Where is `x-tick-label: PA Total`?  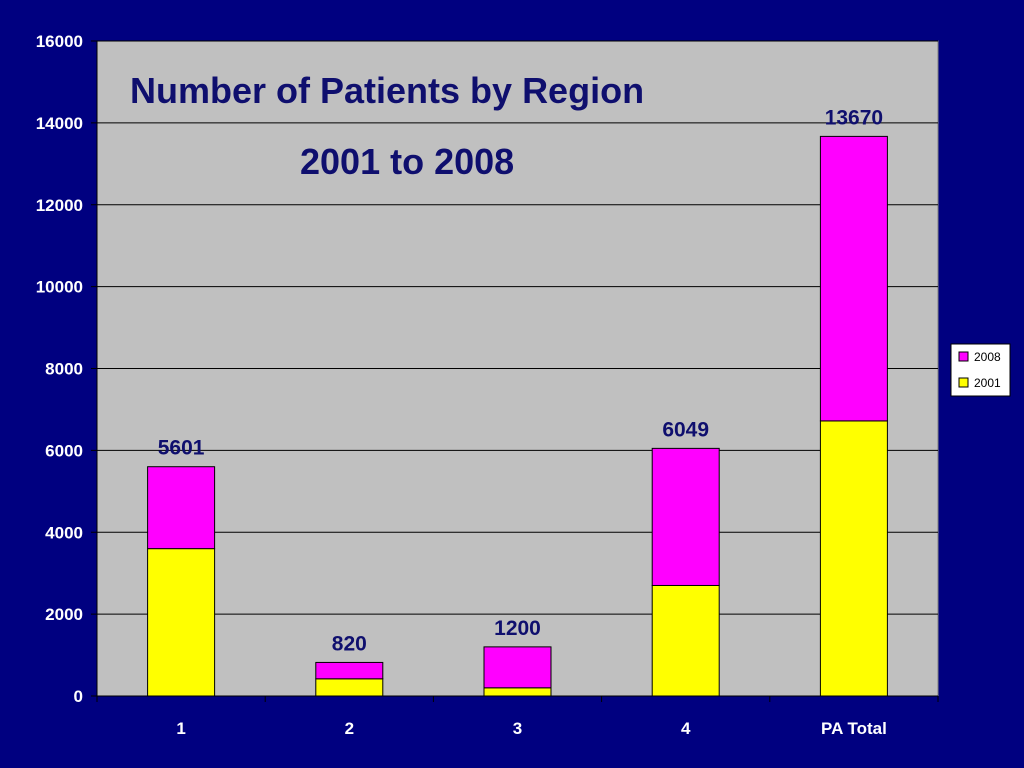
x-tick-label: PA Total is located at coordinates (854, 728).